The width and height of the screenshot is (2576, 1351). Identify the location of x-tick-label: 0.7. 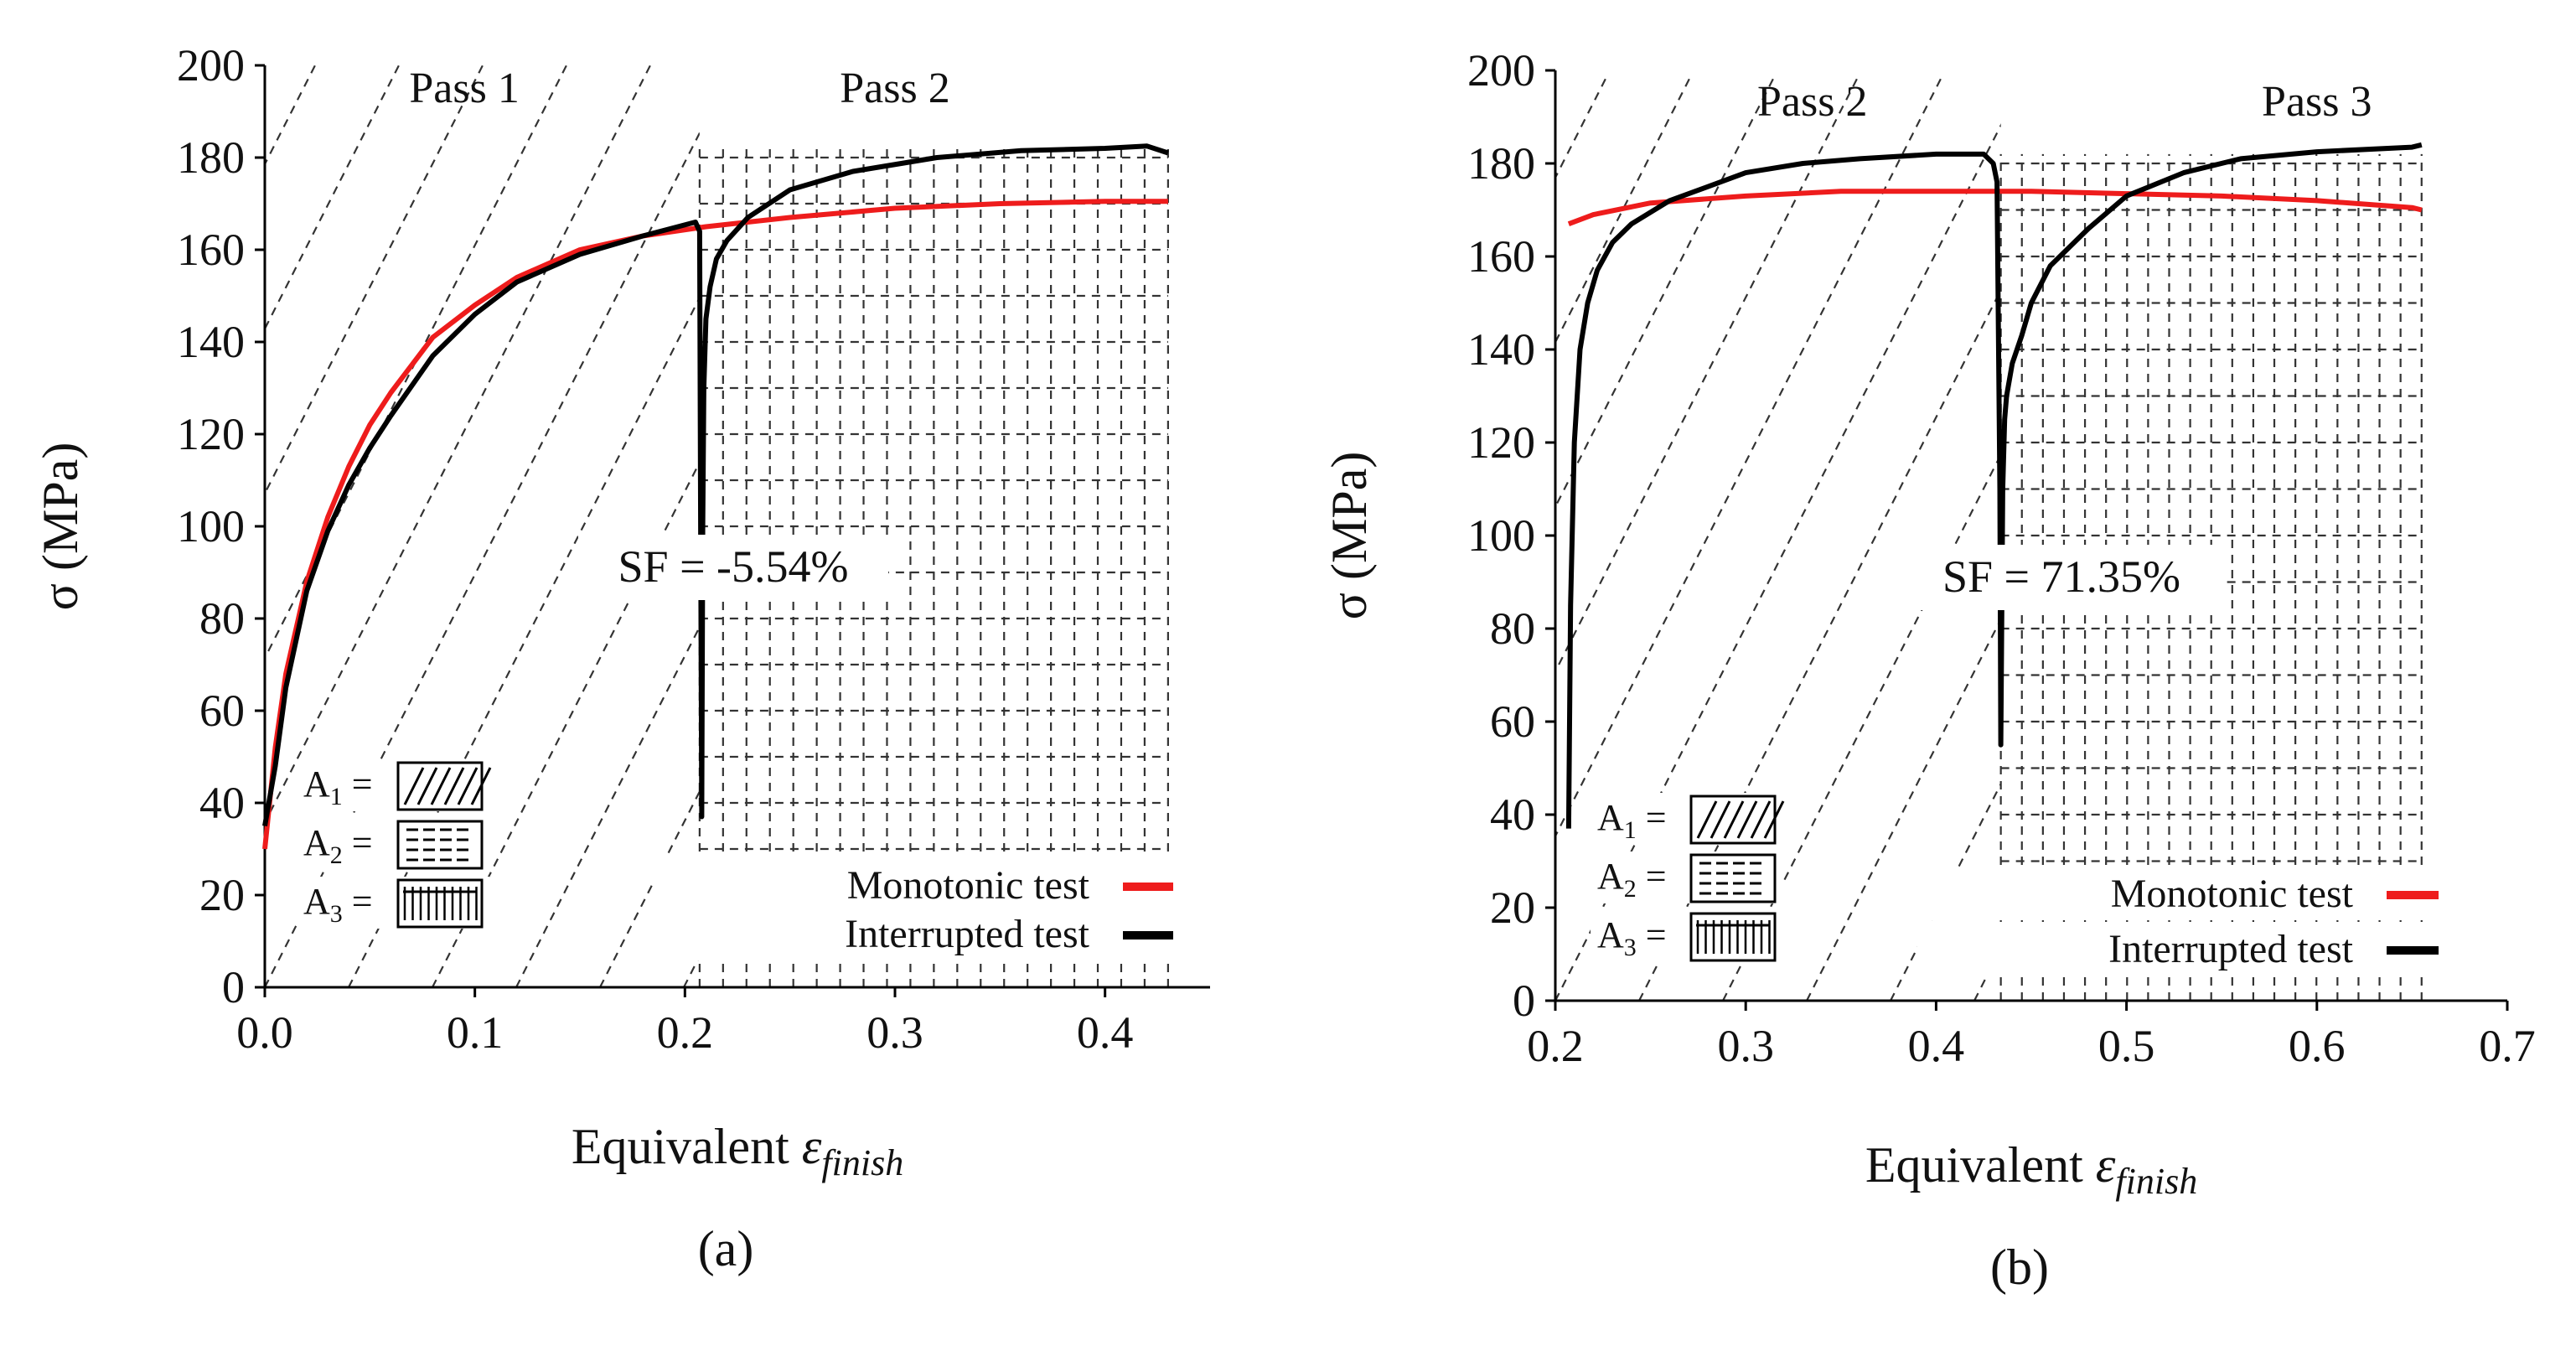
(2507, 1046).